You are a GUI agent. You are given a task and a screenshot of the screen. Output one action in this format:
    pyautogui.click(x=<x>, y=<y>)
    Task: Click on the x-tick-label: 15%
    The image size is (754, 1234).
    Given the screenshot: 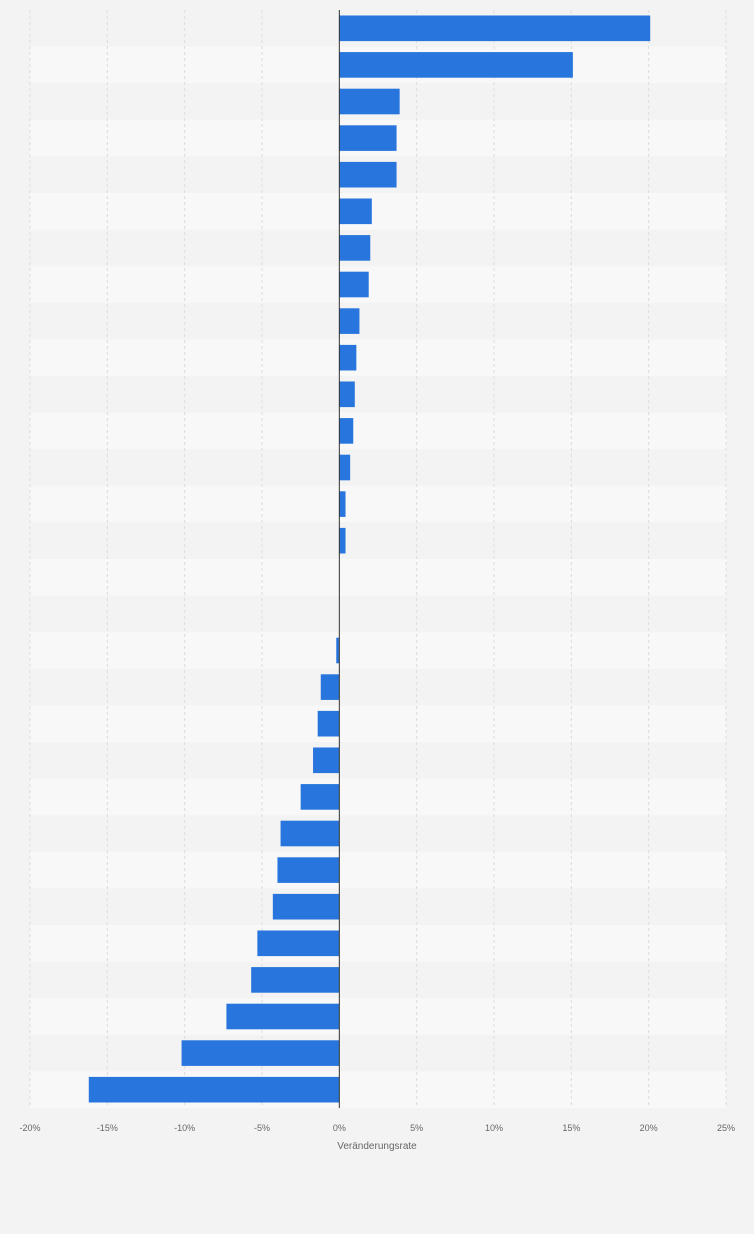 What is the action you would take?
    pyautogui.click(x=571, y=1128)
    